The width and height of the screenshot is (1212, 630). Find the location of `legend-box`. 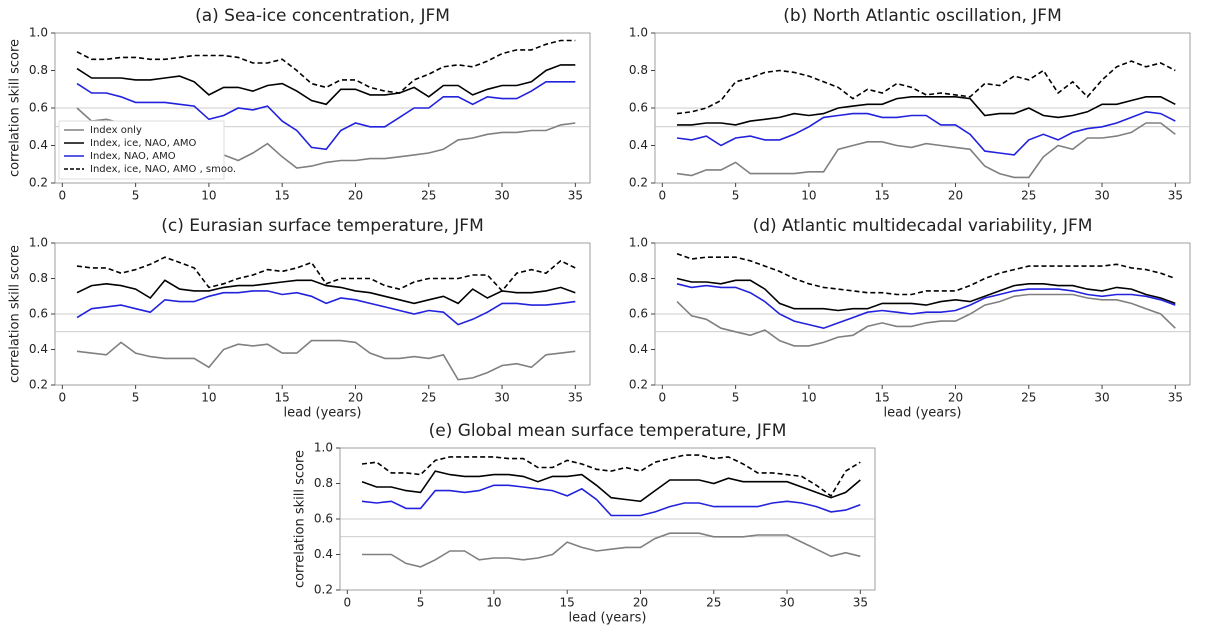

legend-box is located at coordinates (141, 150).